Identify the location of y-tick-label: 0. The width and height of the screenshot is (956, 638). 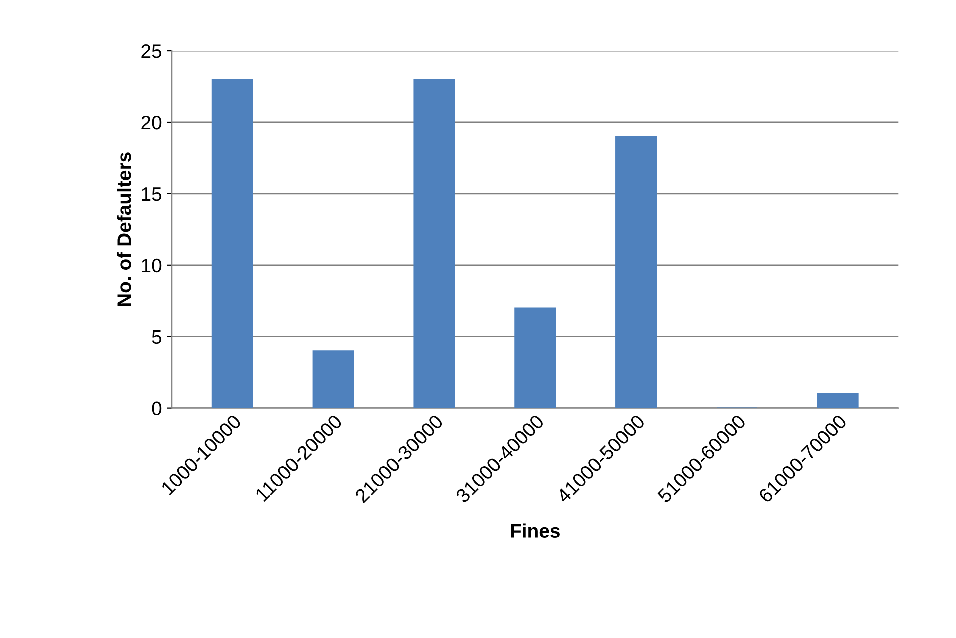
(157, 409).